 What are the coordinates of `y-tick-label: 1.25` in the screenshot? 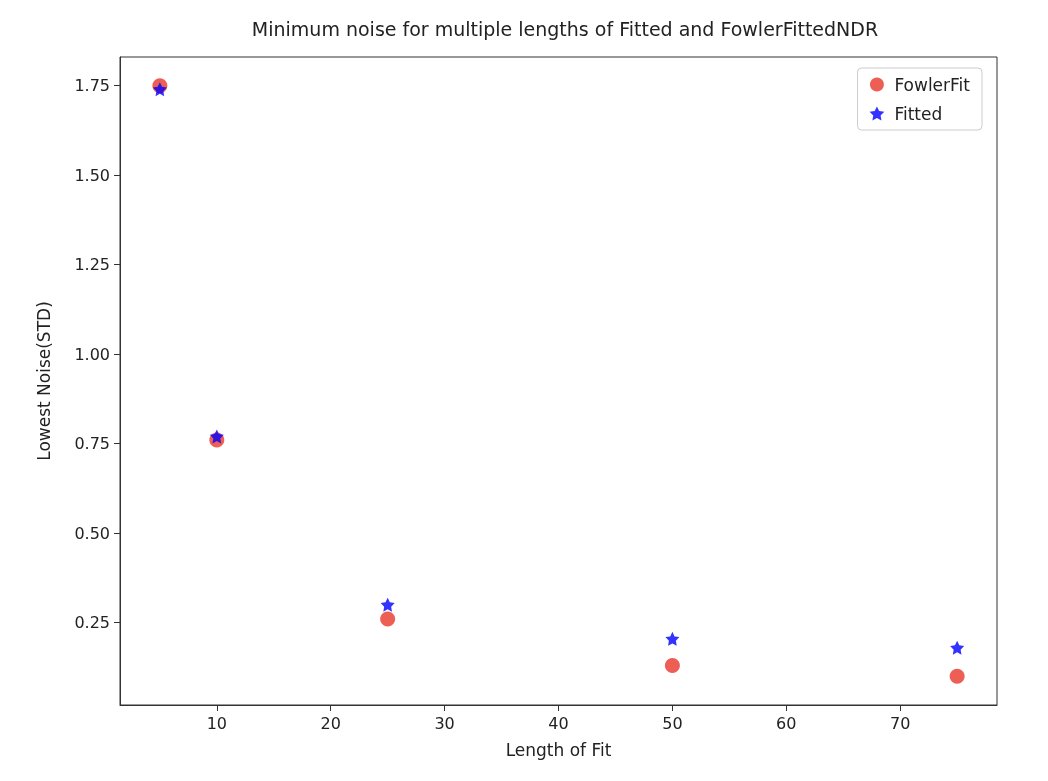 It's located at (92, 265).